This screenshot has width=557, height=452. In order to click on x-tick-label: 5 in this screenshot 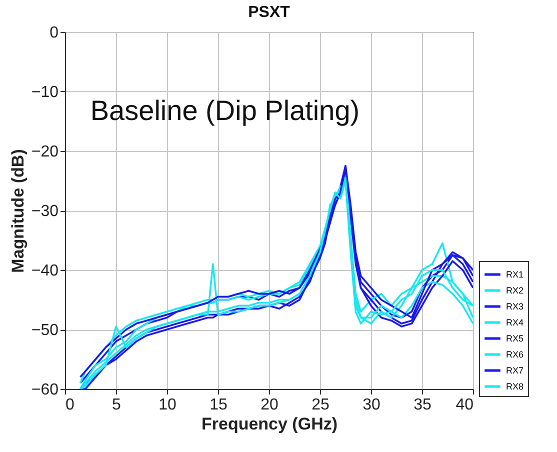, I will do `click(117, 405)`.